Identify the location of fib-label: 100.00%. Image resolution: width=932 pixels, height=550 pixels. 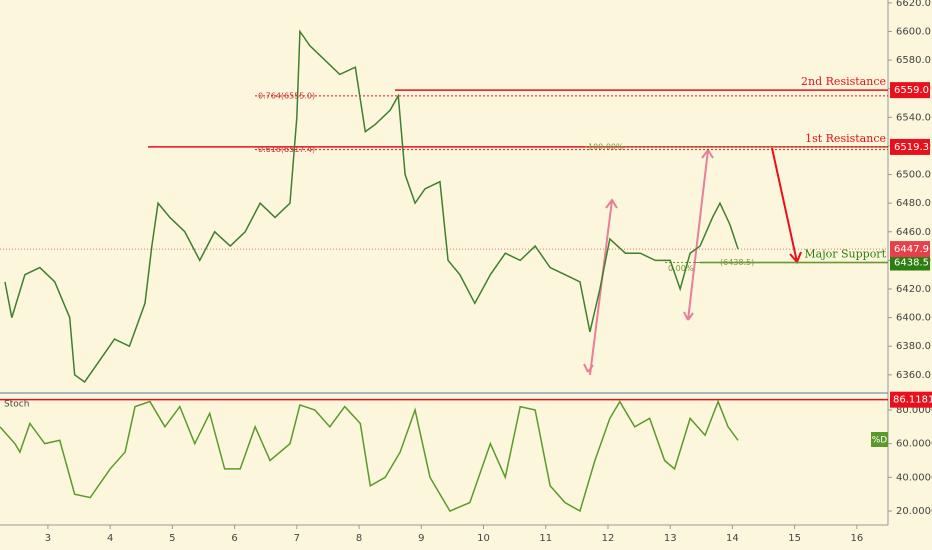
(606, 146).